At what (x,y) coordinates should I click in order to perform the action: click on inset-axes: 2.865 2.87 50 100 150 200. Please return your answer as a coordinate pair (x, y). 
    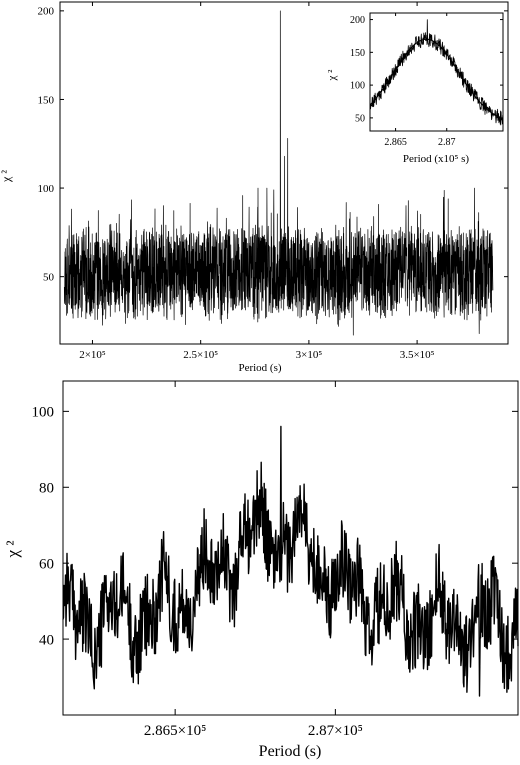
    Looking at the image, I should click on (426, 80).